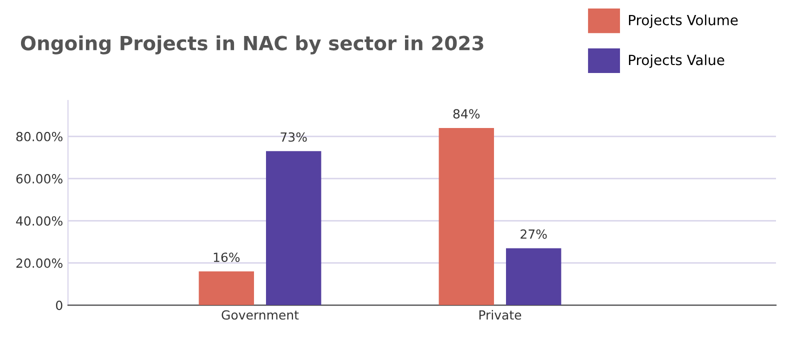 This screenshot has width=800, height=359. What do you see at coordinates (252, 44) in the screenshot?
I see `chart-title: Ongoing Projects in NAC by sector in 2023` at bounding box center [252, 44].